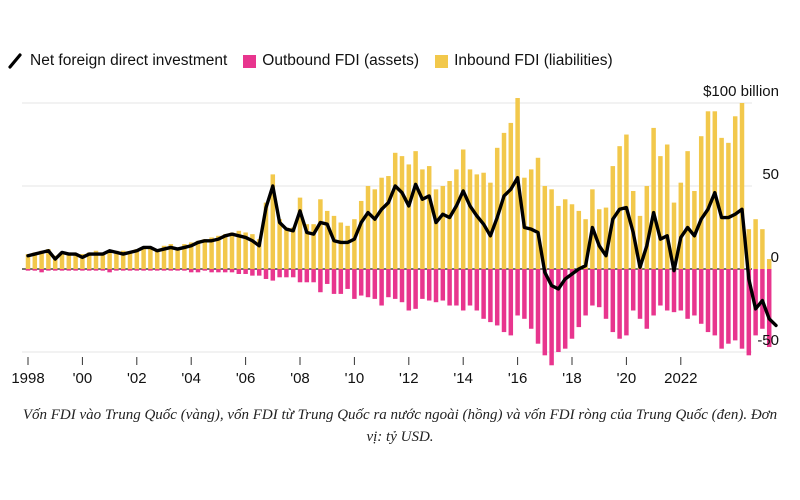 The image size is (800, 500). Describe the element at coordinates (775, 257) in the screenshot. I see `y-tick-label: 0` at that location.